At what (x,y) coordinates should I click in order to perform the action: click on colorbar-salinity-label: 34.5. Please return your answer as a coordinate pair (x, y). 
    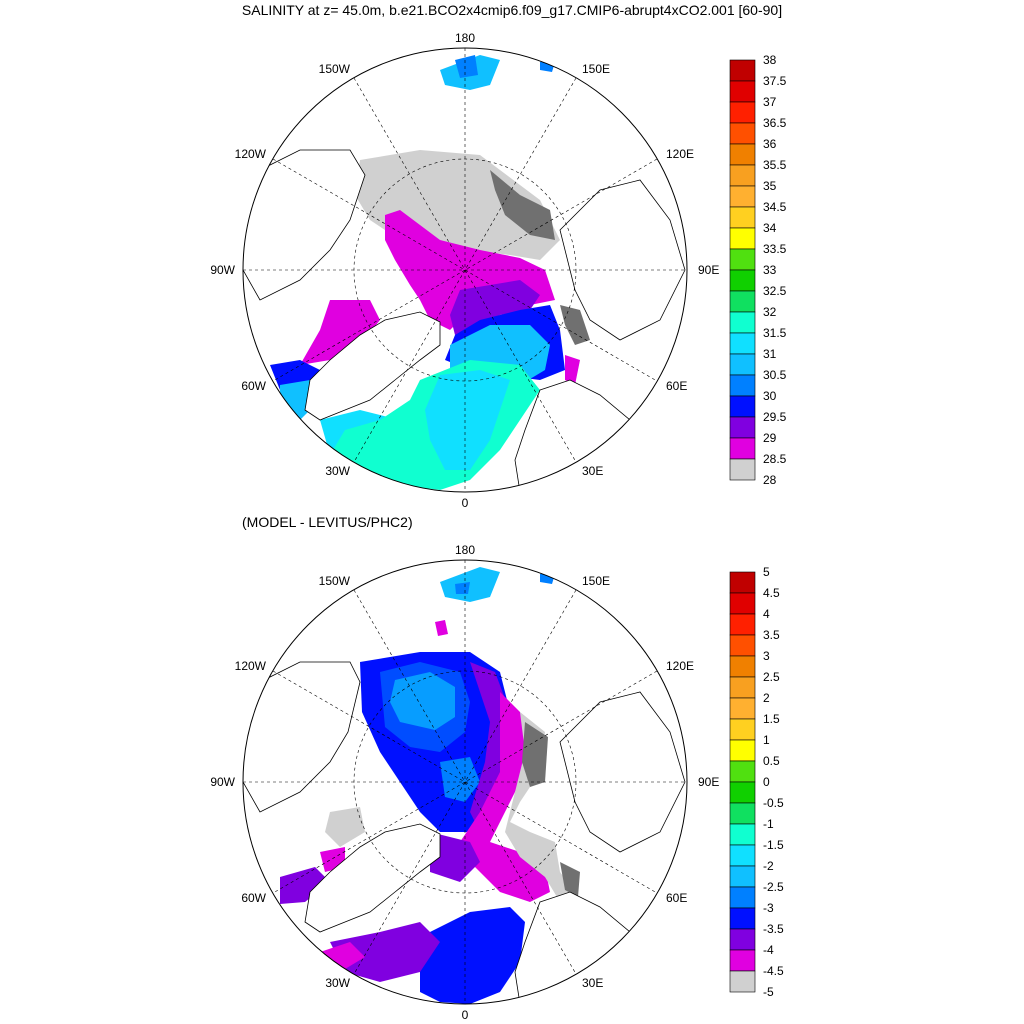
    Looking at the image, I should click on (775, 207).